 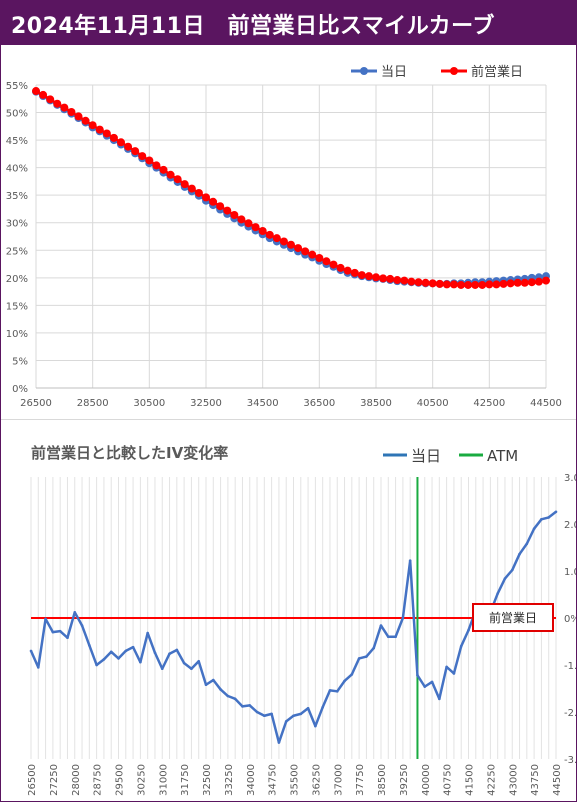 I want to click on y-tick-label: 0%, so click(x=20, y=389).